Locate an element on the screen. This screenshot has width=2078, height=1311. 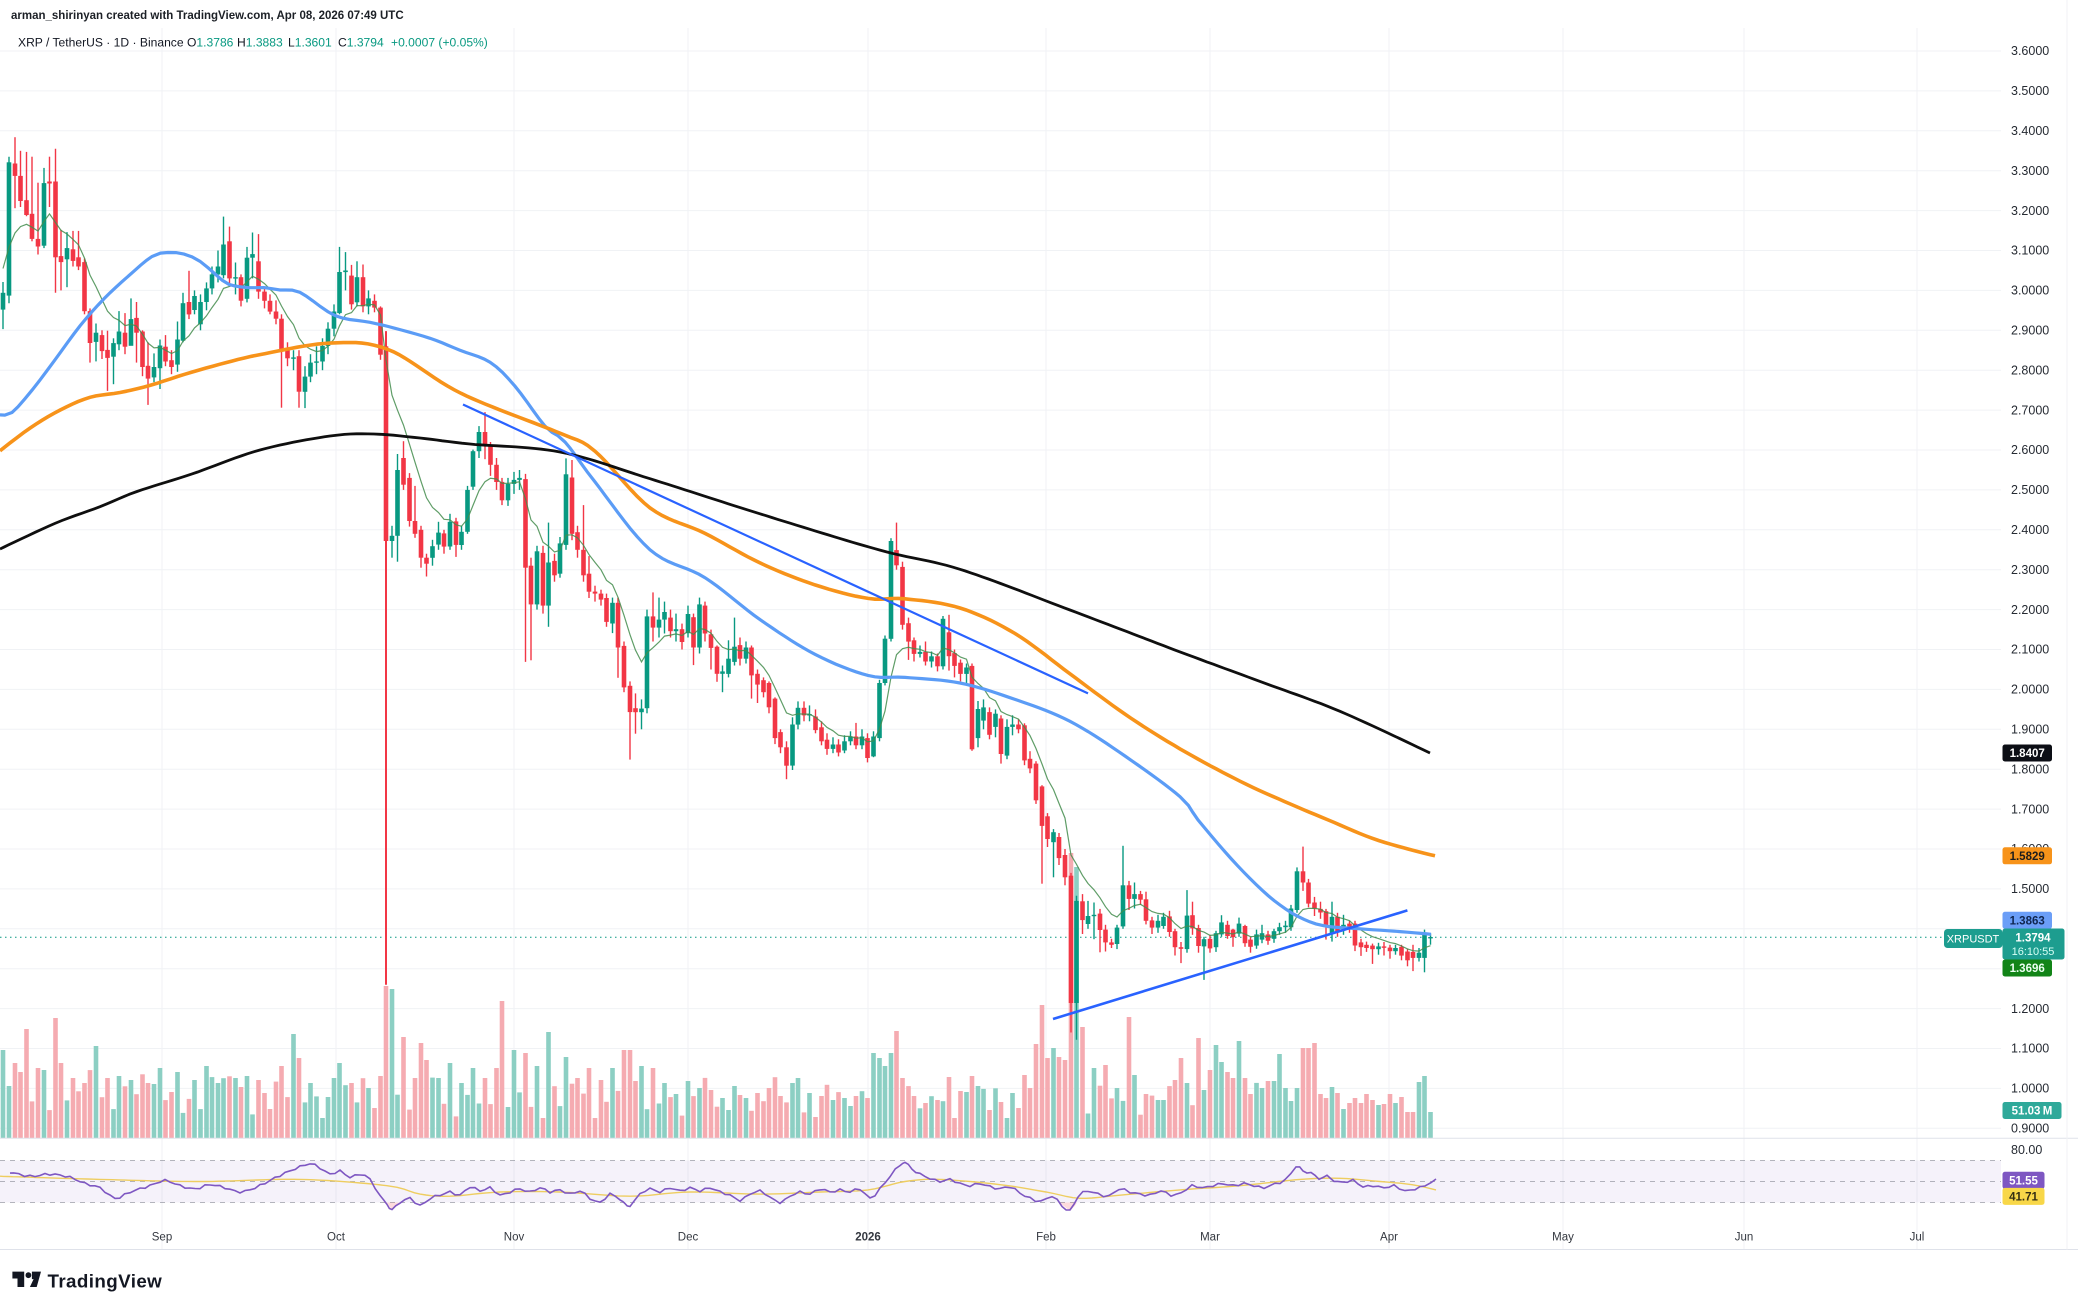
svg-text: Jul is located at coordinates (1917, 1238).